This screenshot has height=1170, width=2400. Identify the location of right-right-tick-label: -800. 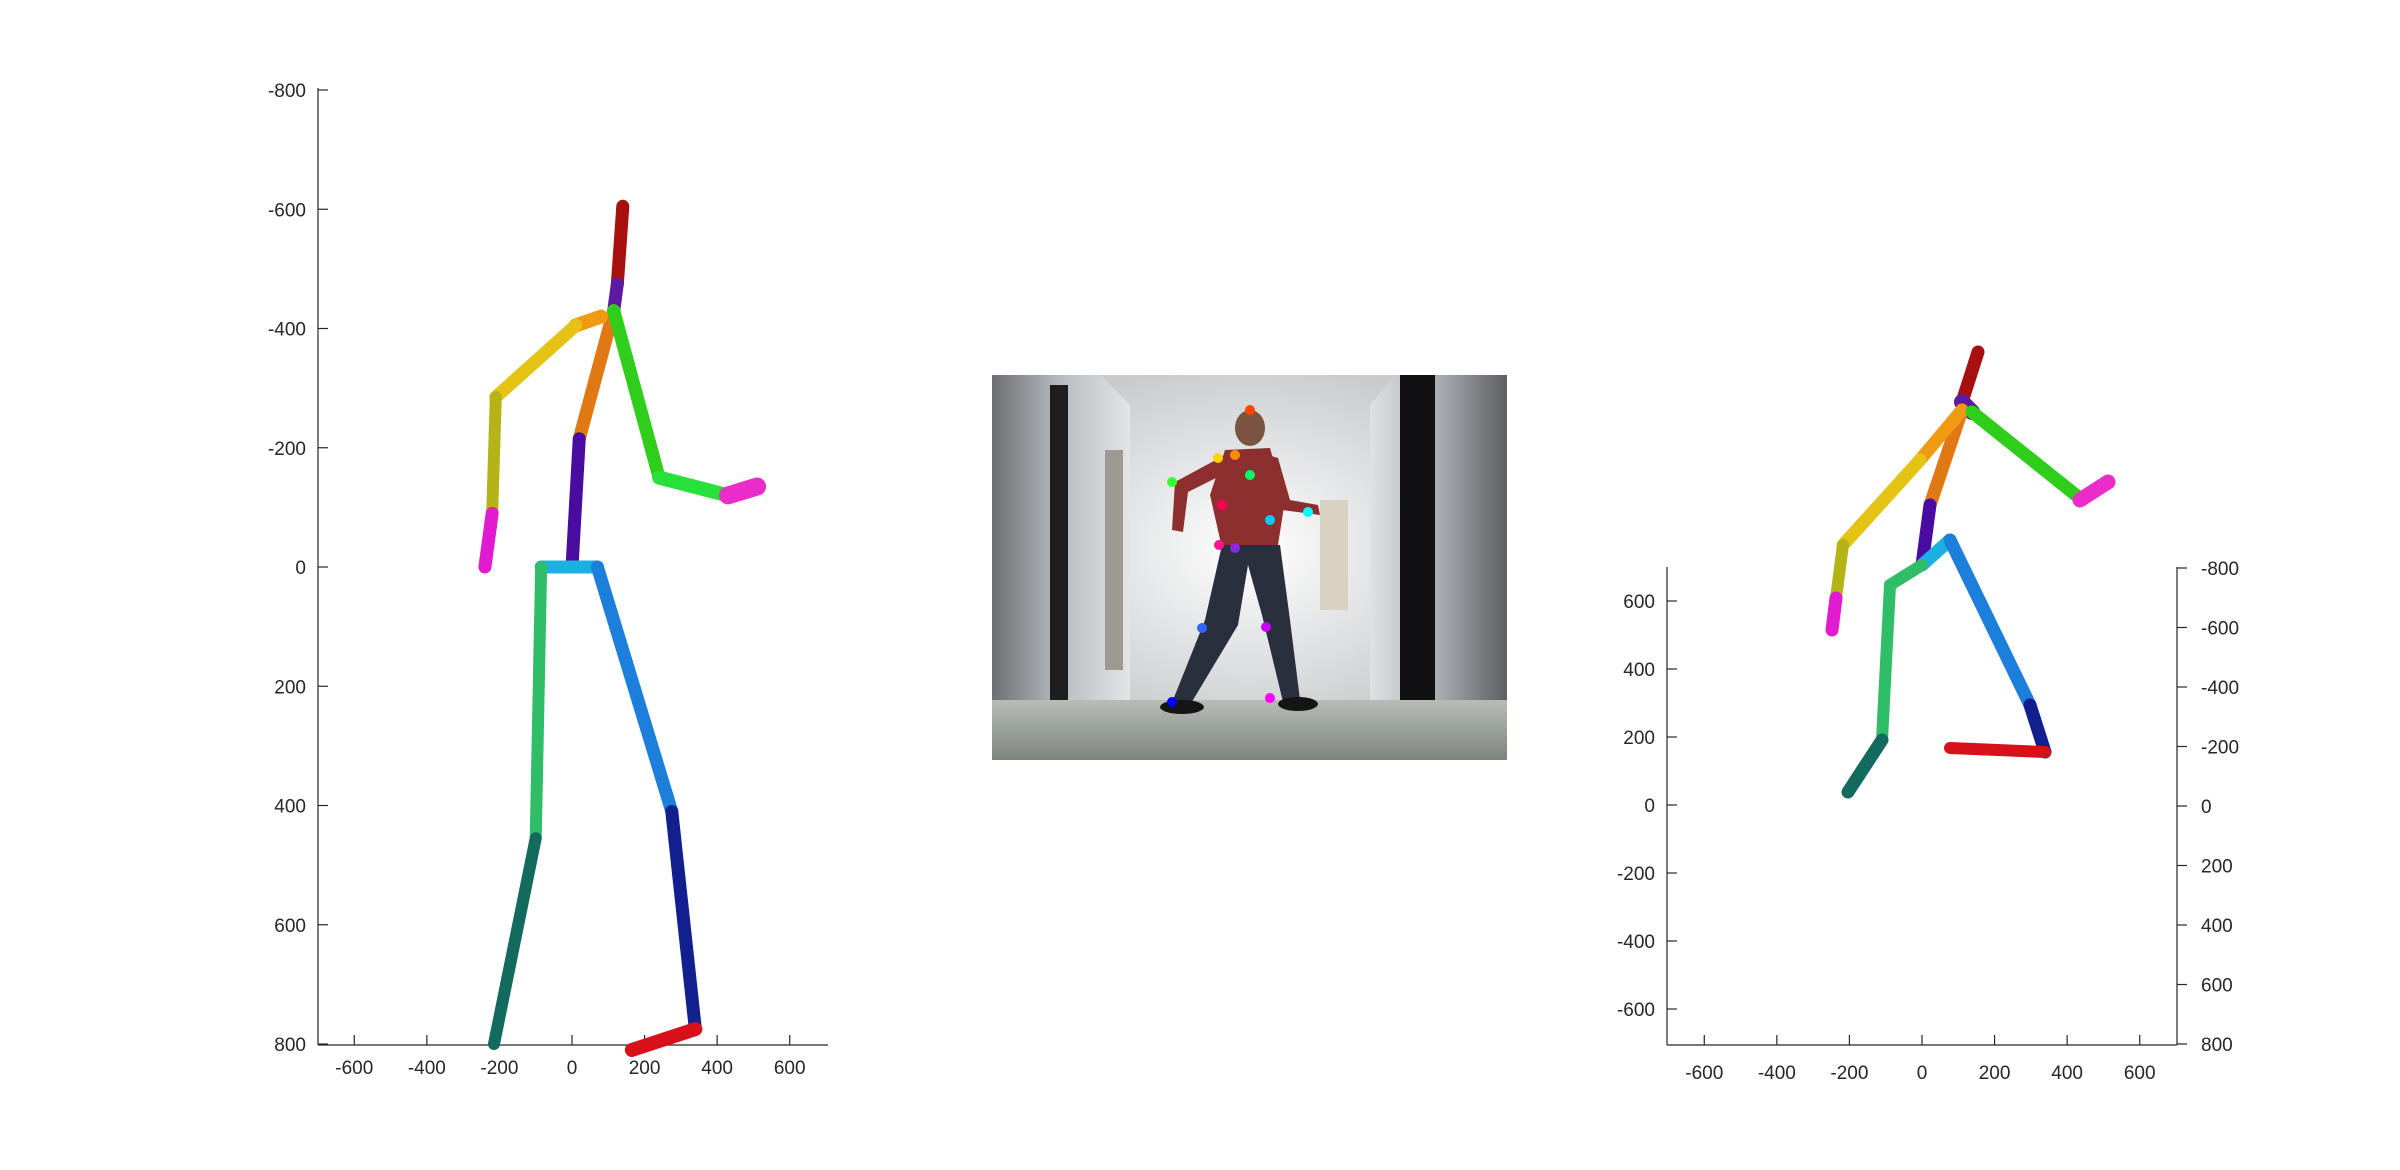
(2220, 569).